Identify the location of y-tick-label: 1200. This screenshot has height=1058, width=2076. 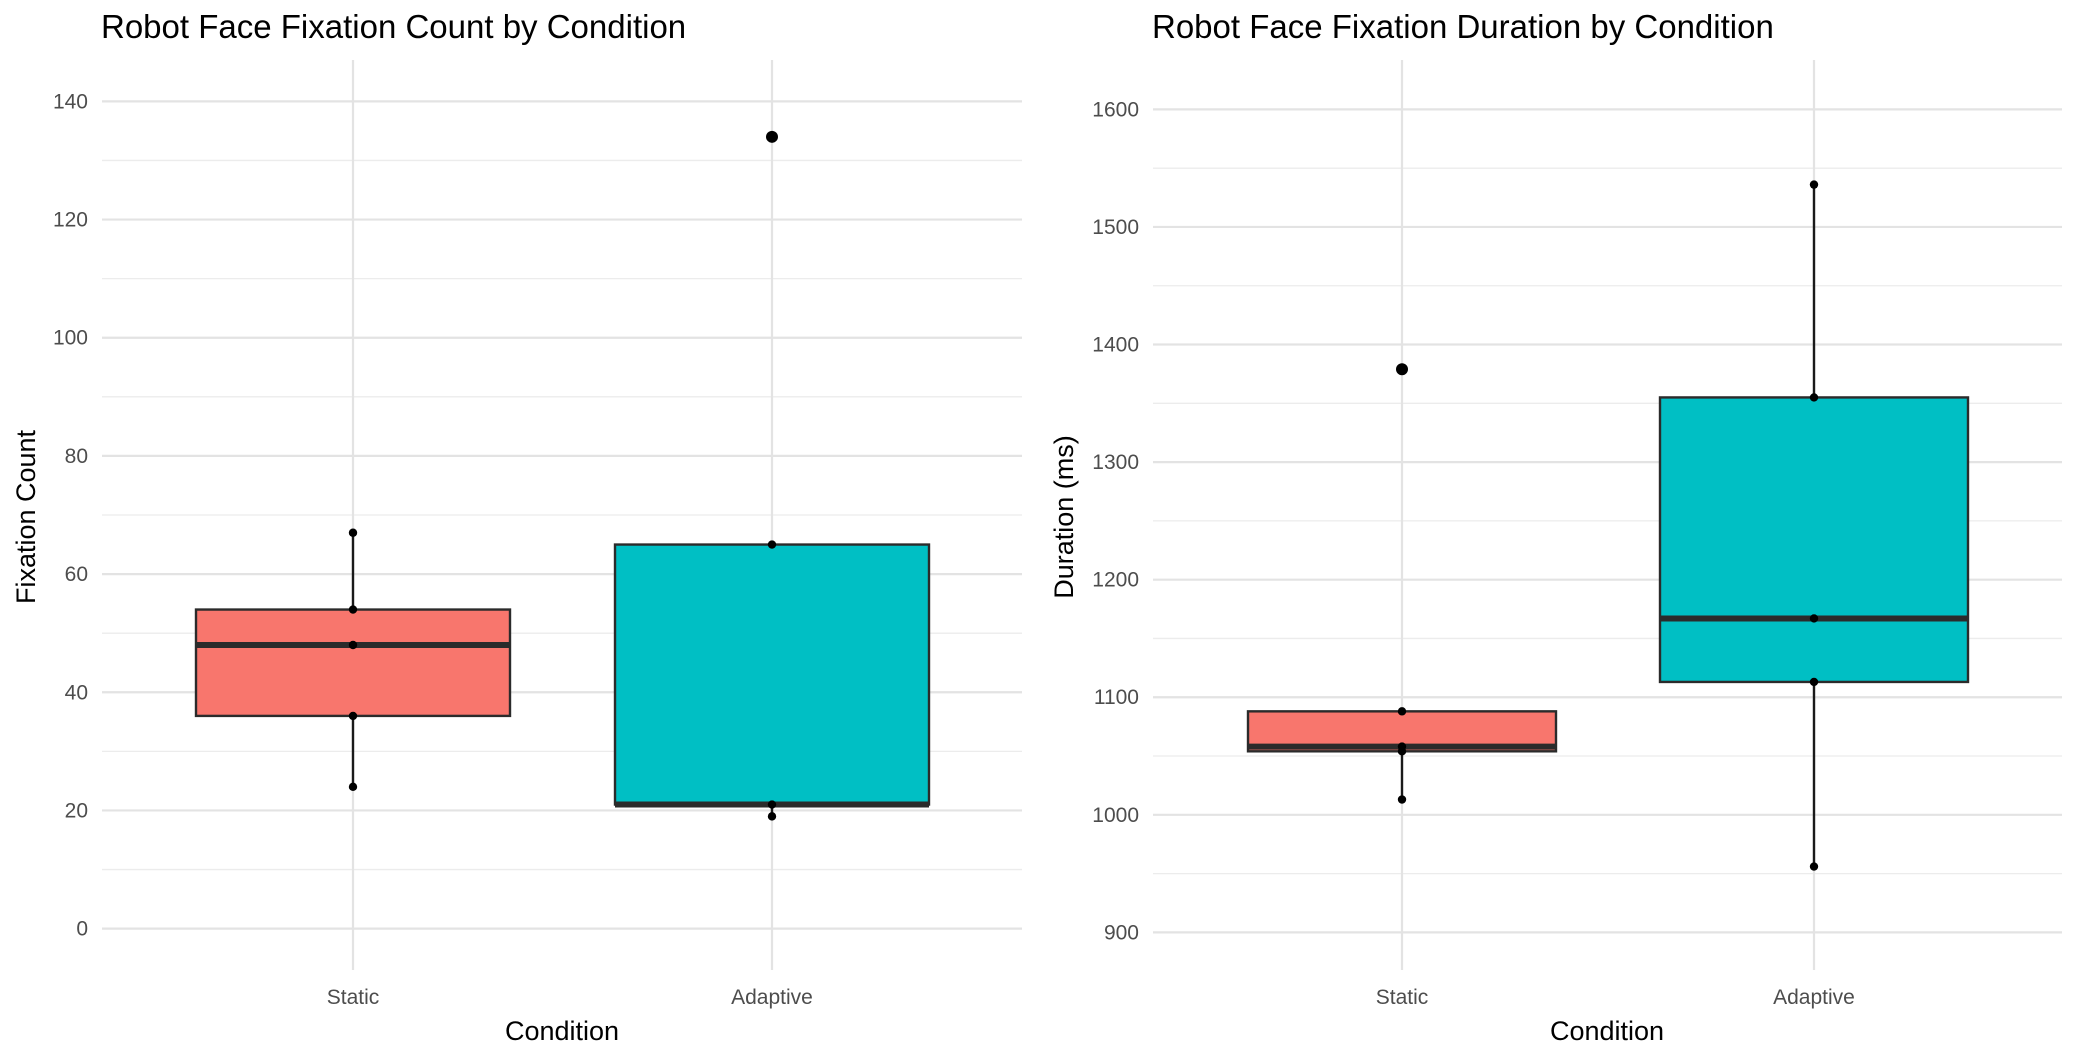
(1115, 580).